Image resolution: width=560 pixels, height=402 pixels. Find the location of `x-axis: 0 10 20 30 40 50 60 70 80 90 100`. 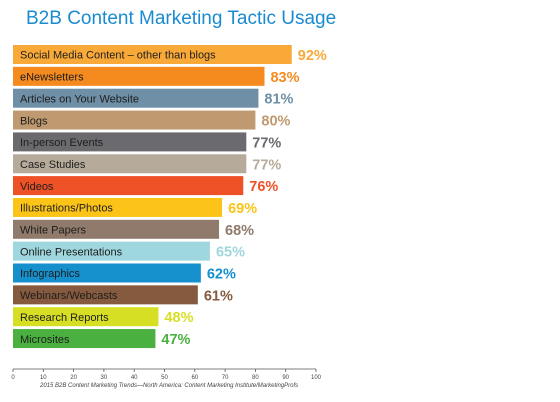

x-axis: 0 10 20 30 40 50 60 70 80 90 100 is located at coordinates (166, 374).